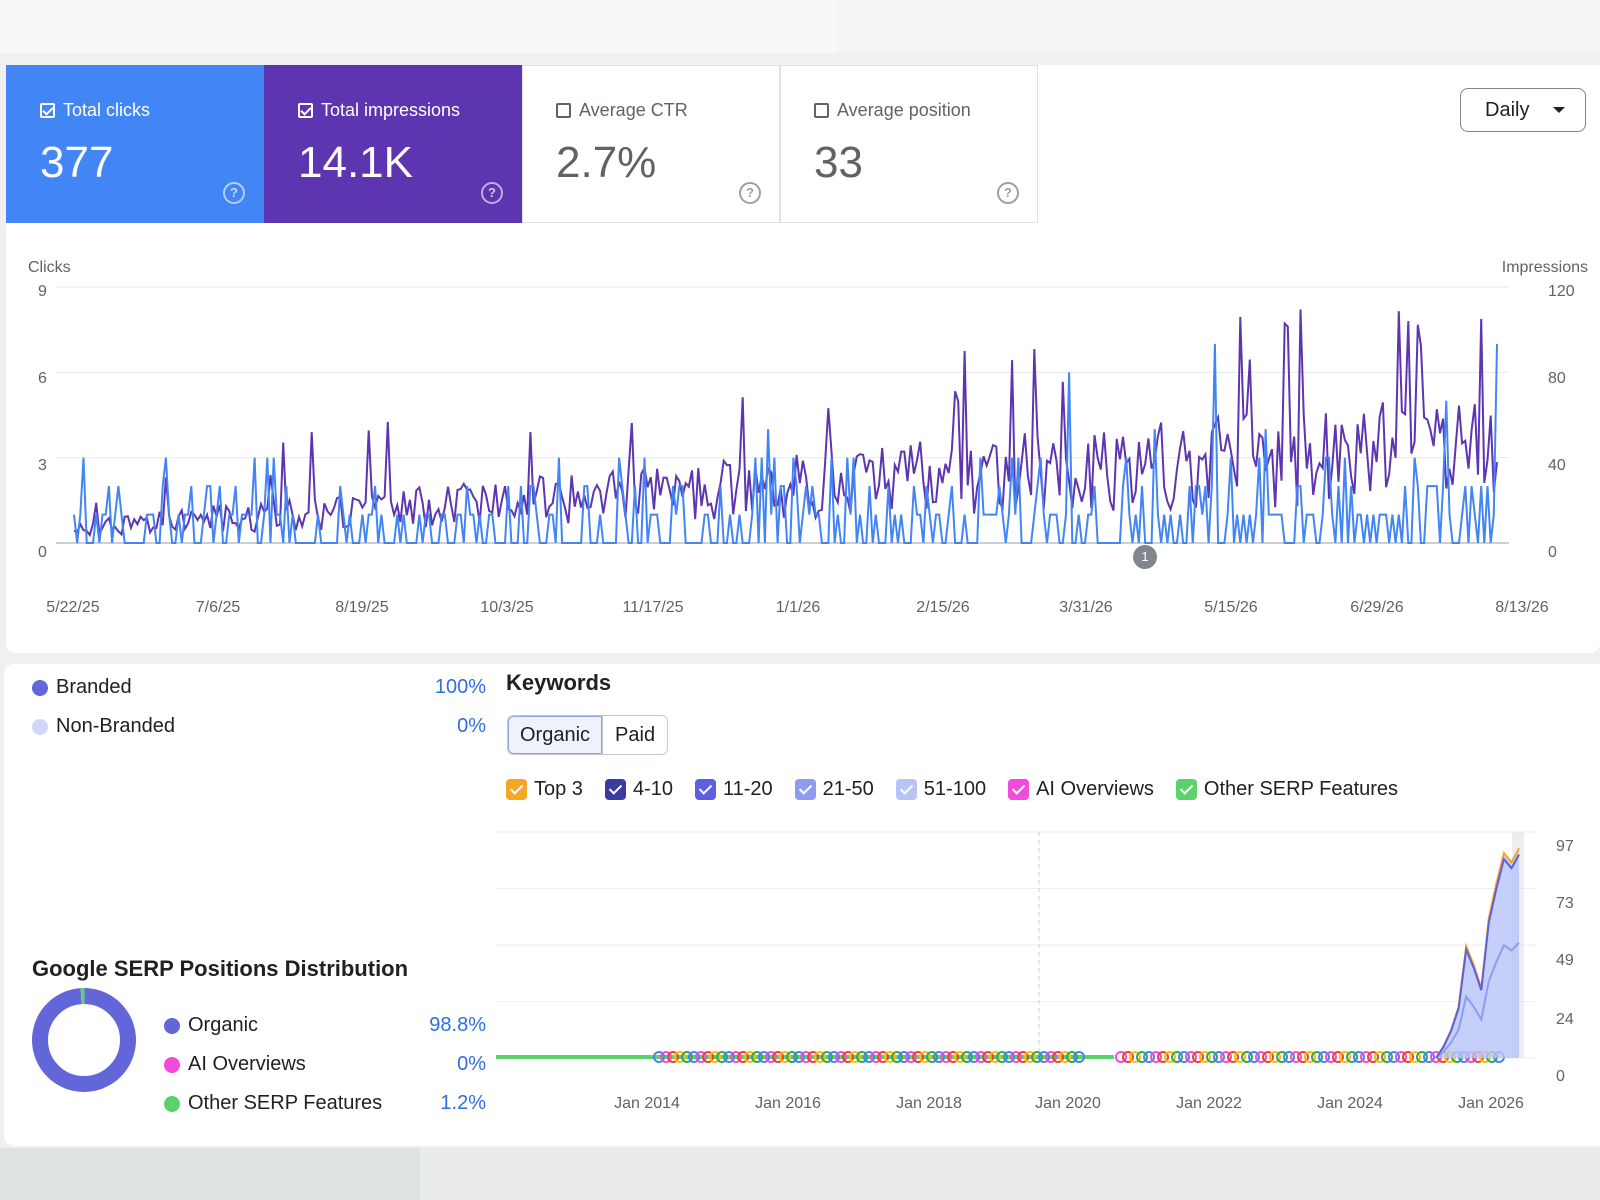 The image size is (1600, 1200). I want to click on legend-toggle-other-serp: Other SERP Features, so click(1286, 789).